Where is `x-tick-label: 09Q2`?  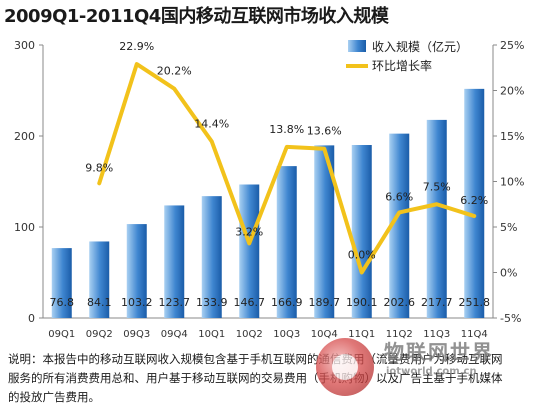 x-tick-label: 09Q2 is located at coordinates (99, 334).